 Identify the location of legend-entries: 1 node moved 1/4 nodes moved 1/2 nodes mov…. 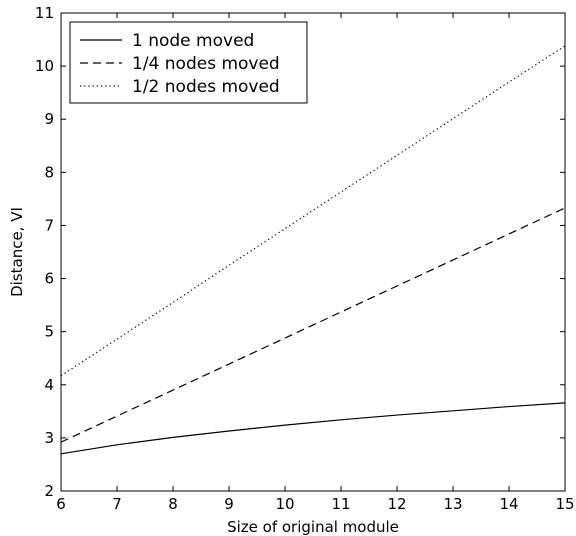
(180, 64).